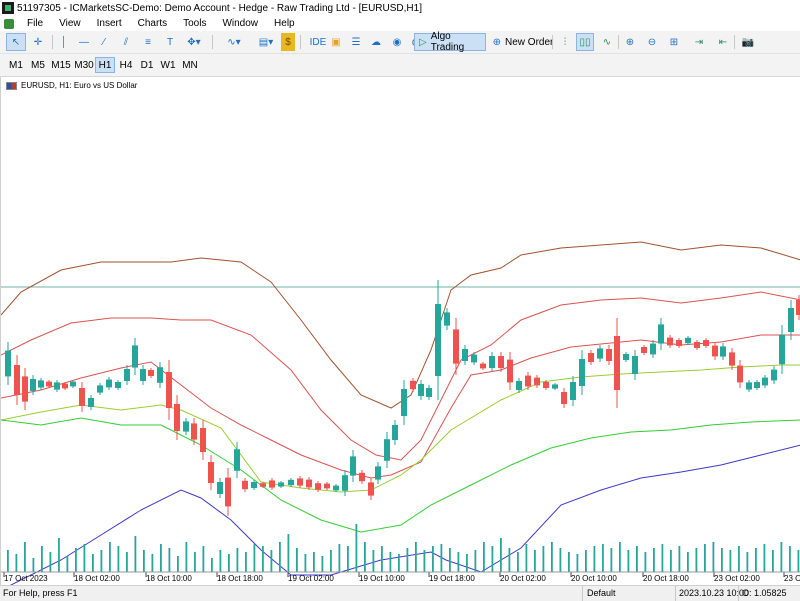  Describe the element at coordinates (170, 42) in the screenshot. I see `text-tool-icon: T` at that location.